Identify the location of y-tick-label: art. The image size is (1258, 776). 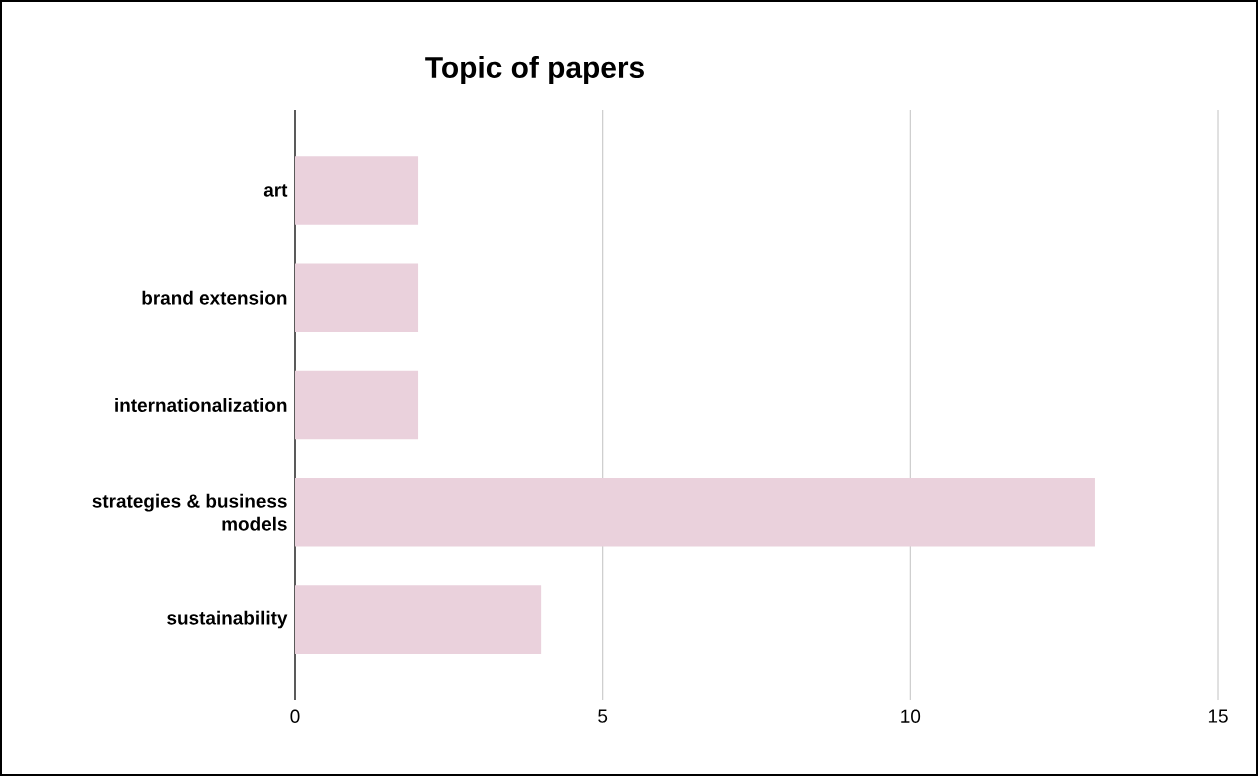
(275, 190).